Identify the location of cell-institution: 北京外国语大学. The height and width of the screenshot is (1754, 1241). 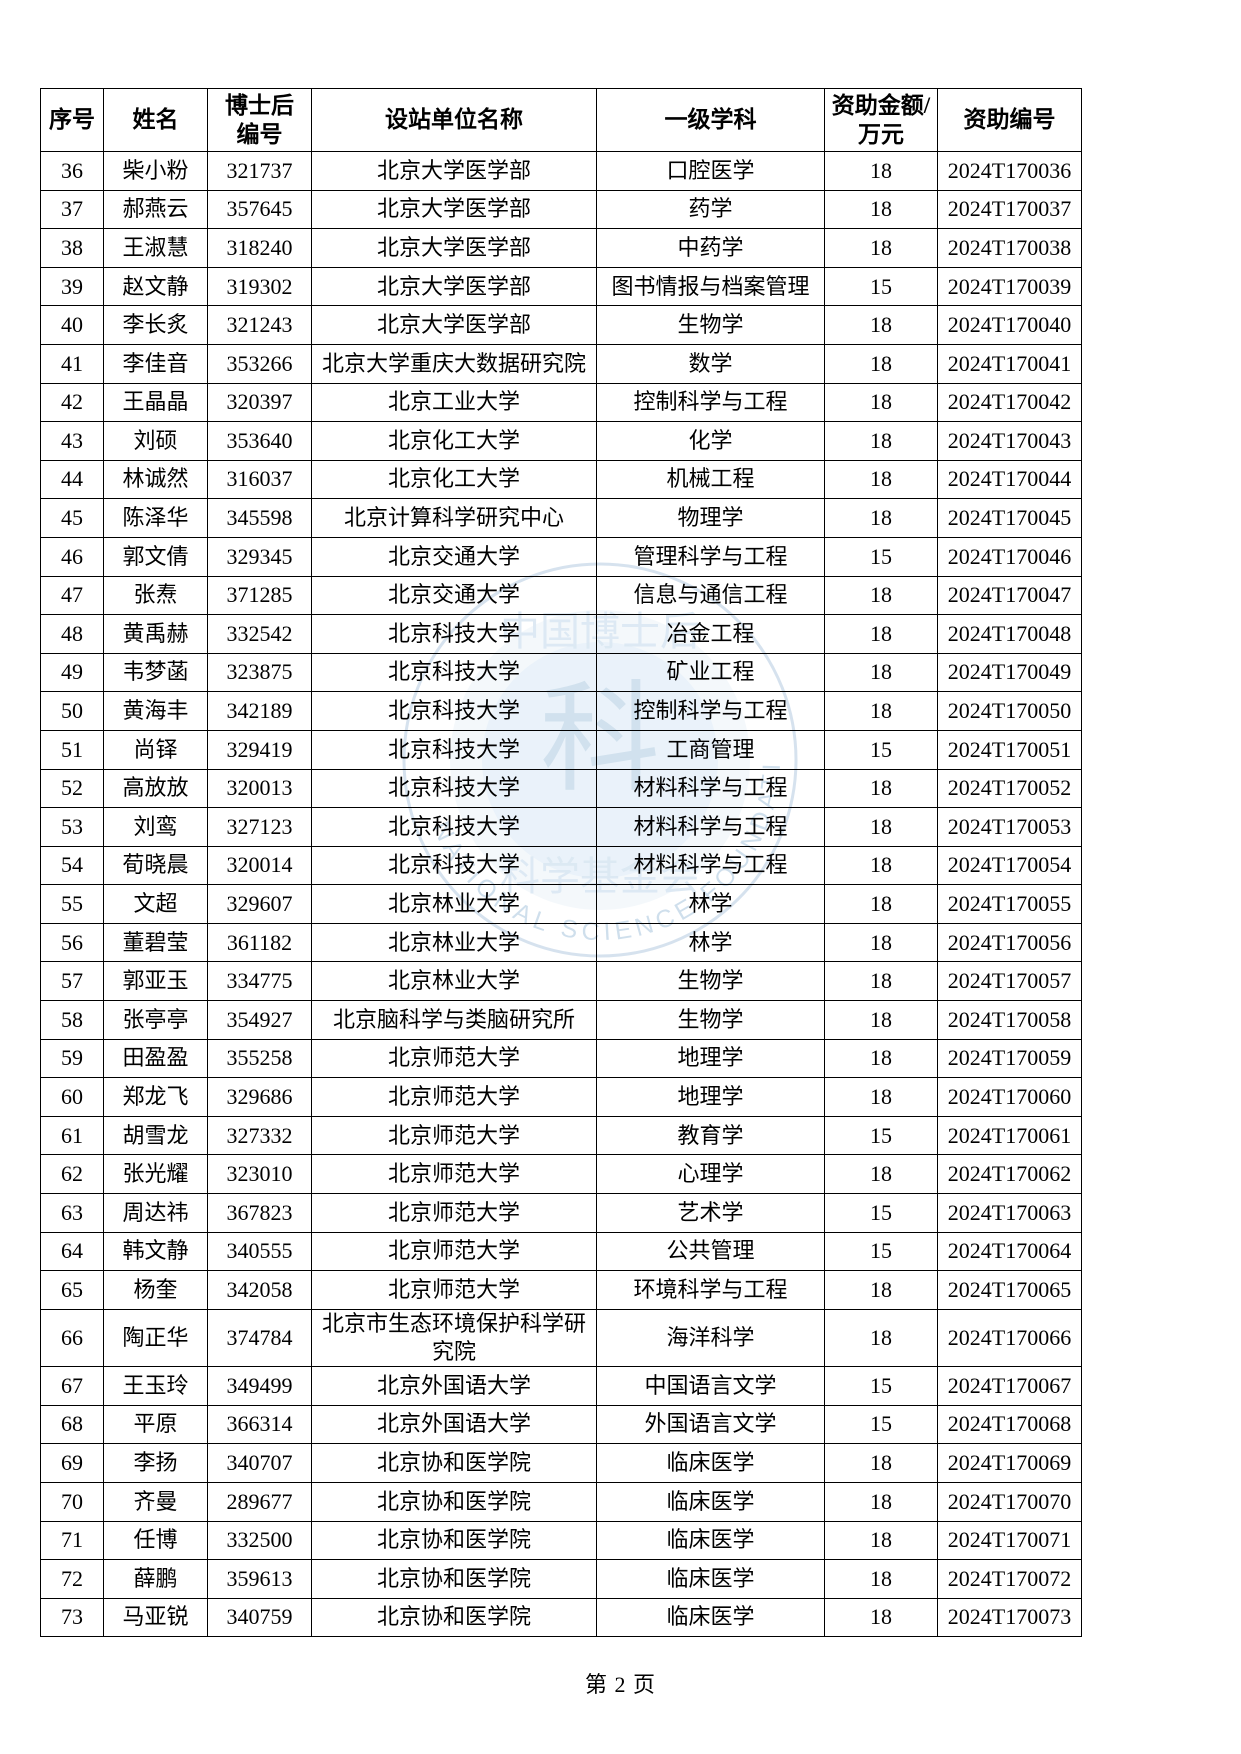
(454, 1386).